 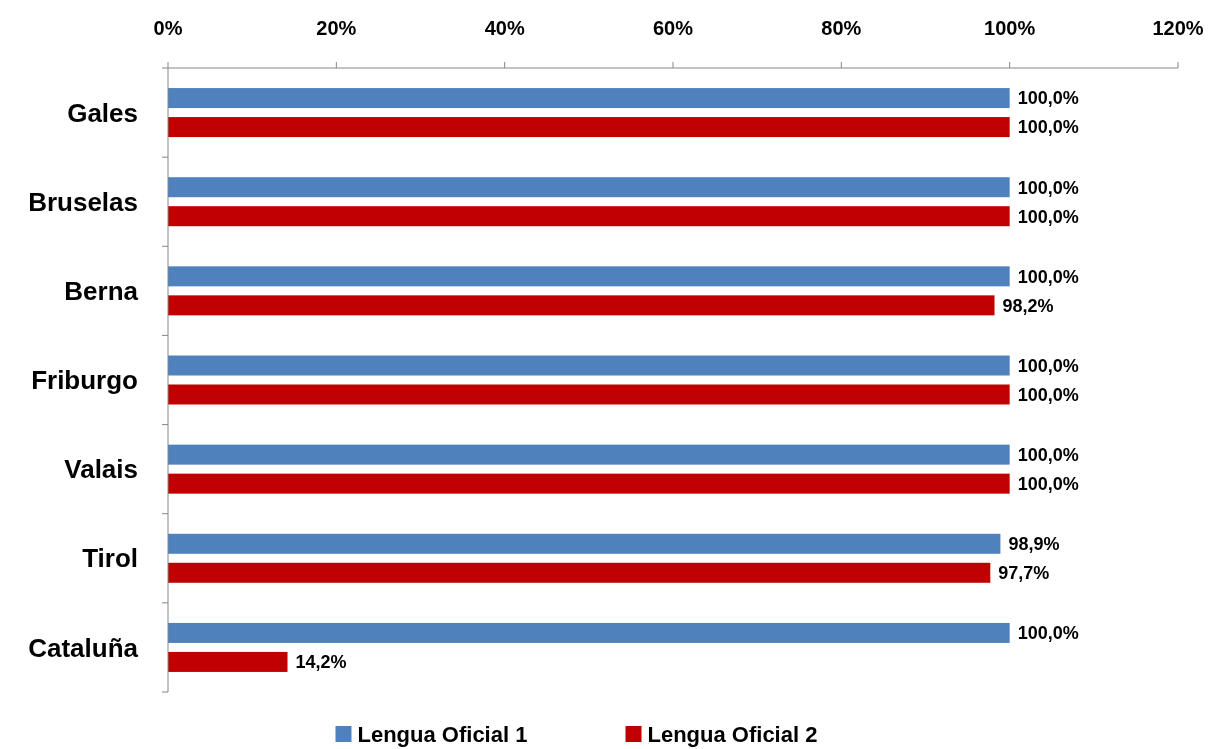 I want to click on y-tick-label: Bruselas, so click(x=83, y=201).